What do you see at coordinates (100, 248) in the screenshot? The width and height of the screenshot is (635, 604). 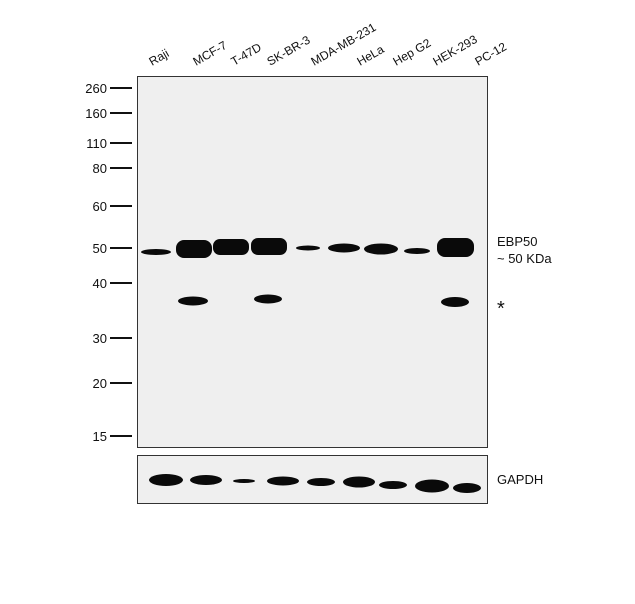 I see `marker-label: 50` at bounding box center [100, 248].